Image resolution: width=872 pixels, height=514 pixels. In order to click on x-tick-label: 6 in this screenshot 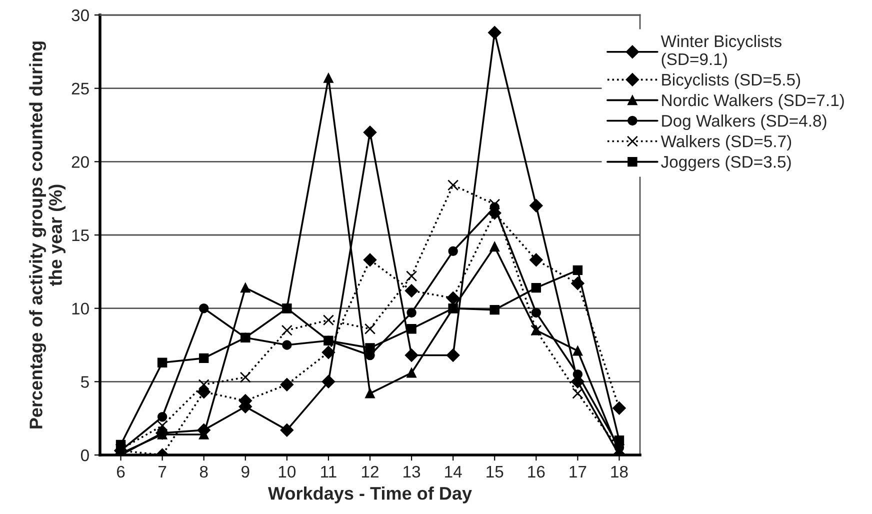, I will do `click(120, 472)`.